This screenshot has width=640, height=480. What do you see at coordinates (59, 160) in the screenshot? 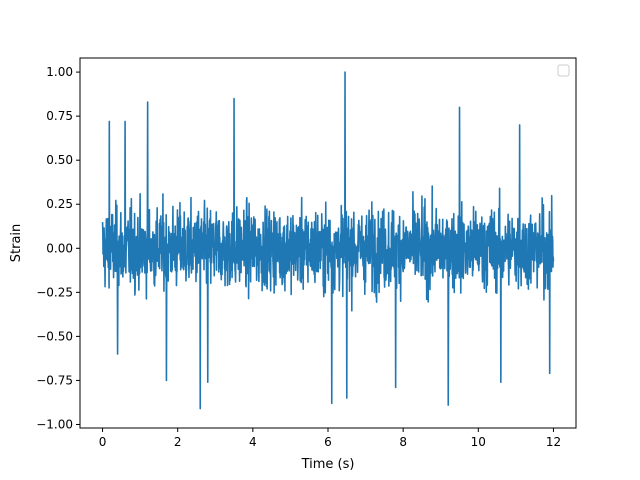
I see `y-tick-label: 0.50` at bounding box center [59, 160].